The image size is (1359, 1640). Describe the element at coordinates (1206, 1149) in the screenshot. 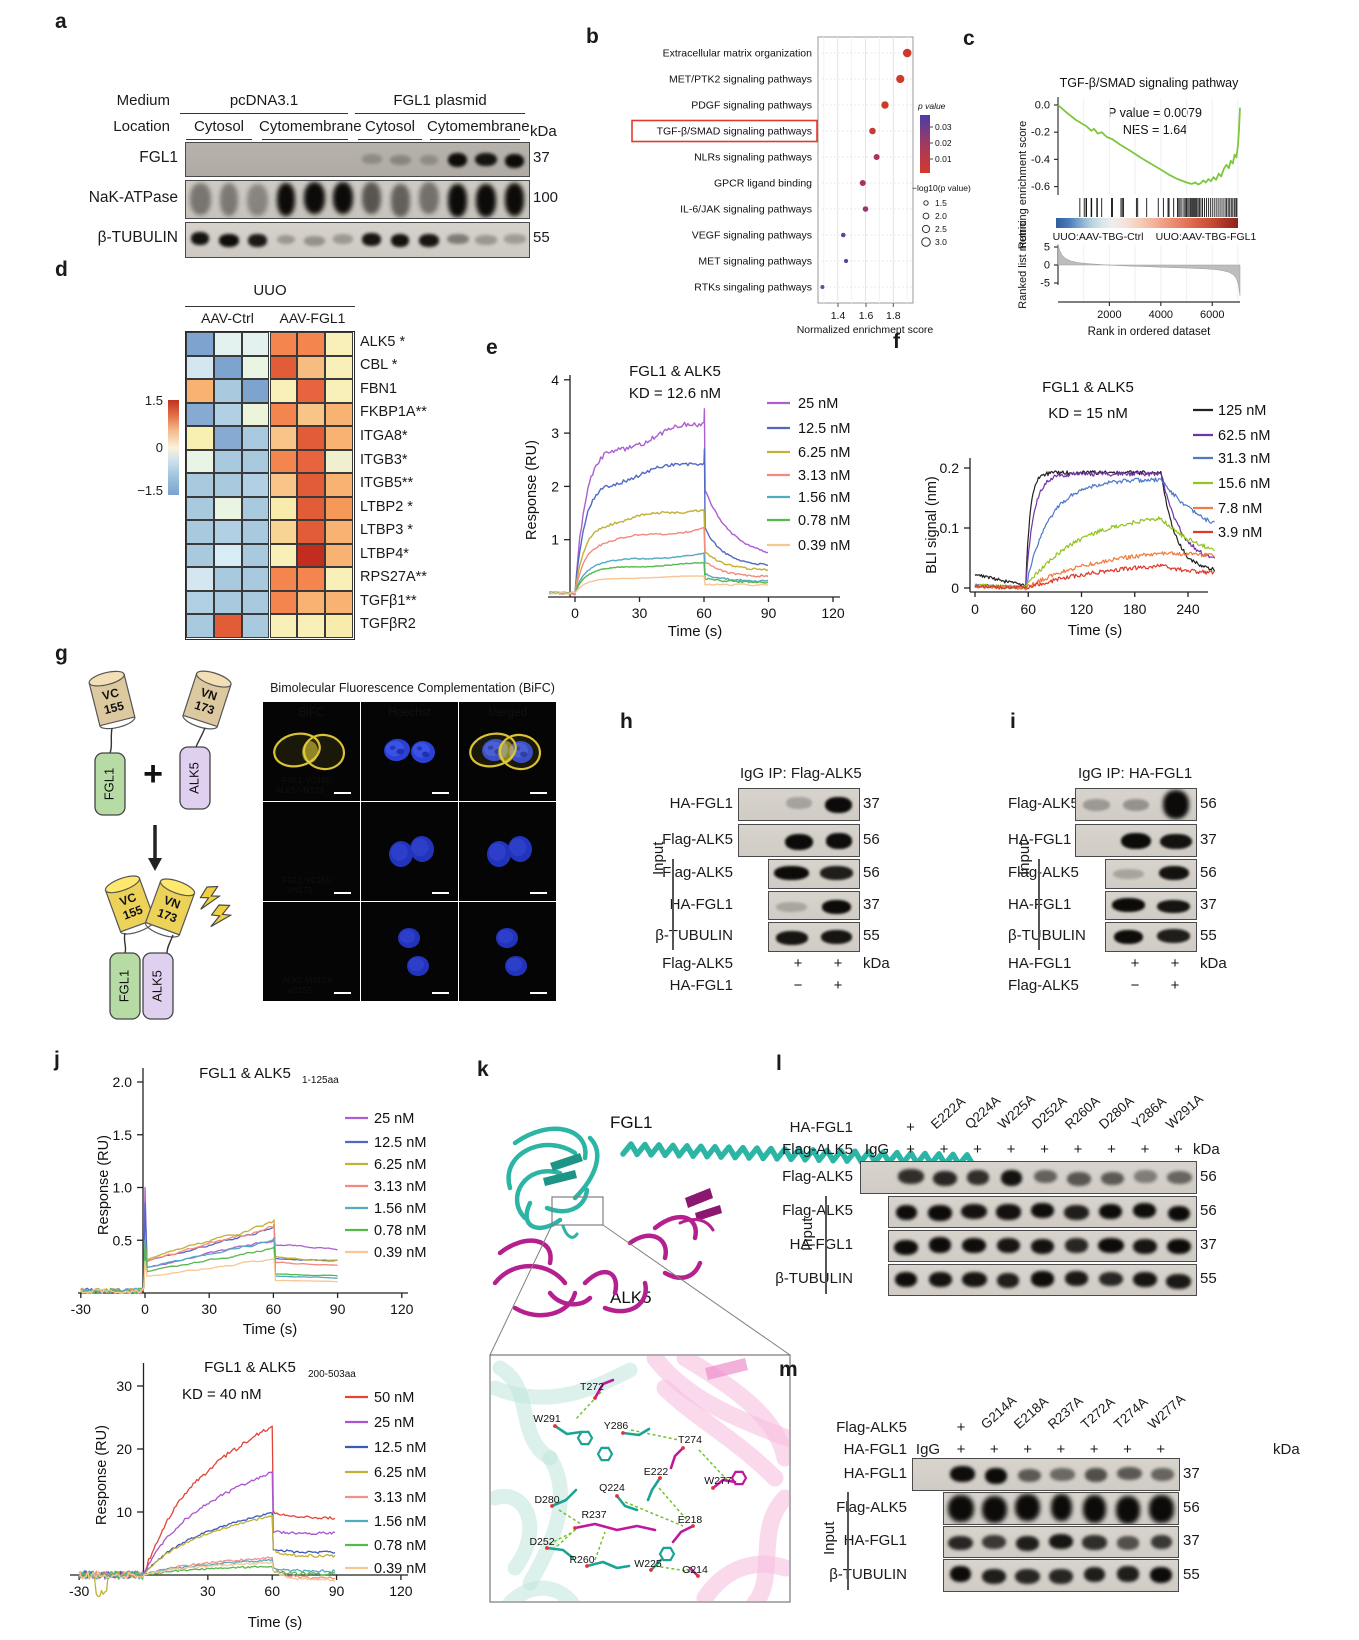

I see `kda-header: kDa` at that location.